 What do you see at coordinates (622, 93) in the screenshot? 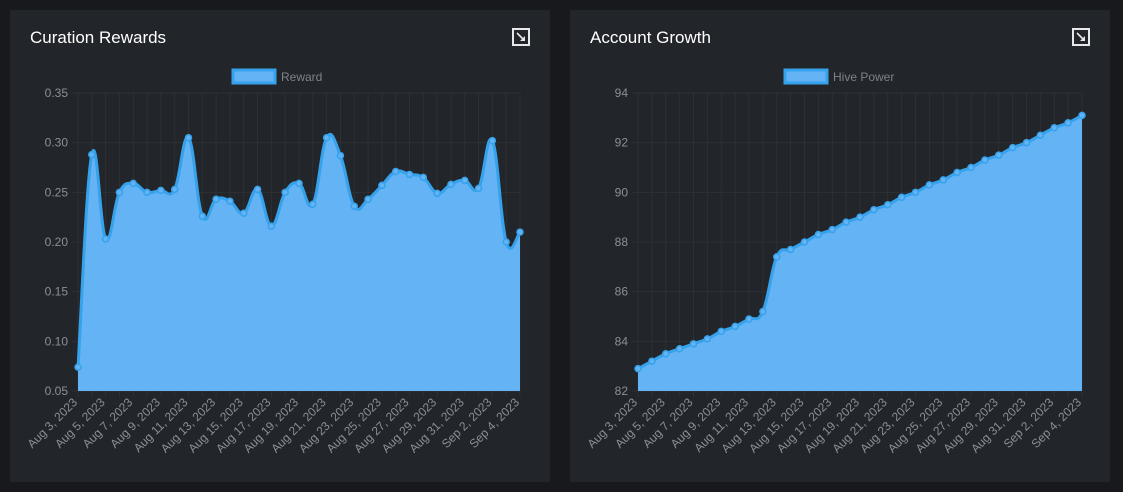
I see `y-tick-label: 94` at bounding box center [622, 93].